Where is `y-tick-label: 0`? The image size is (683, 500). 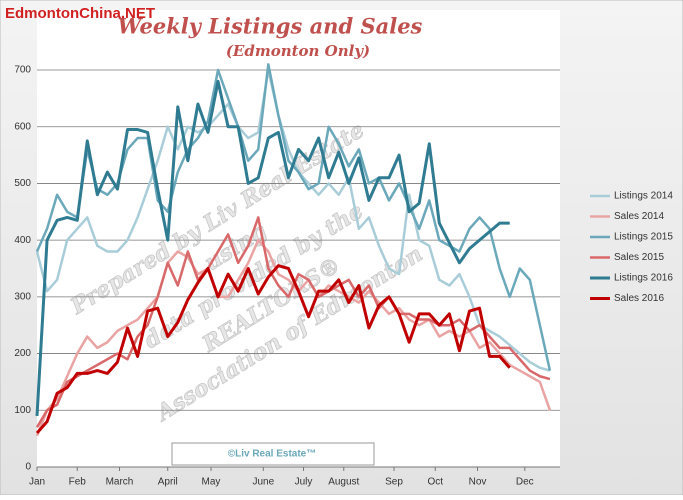
y-tick-label: 0 is located at coordinates (28, 467).